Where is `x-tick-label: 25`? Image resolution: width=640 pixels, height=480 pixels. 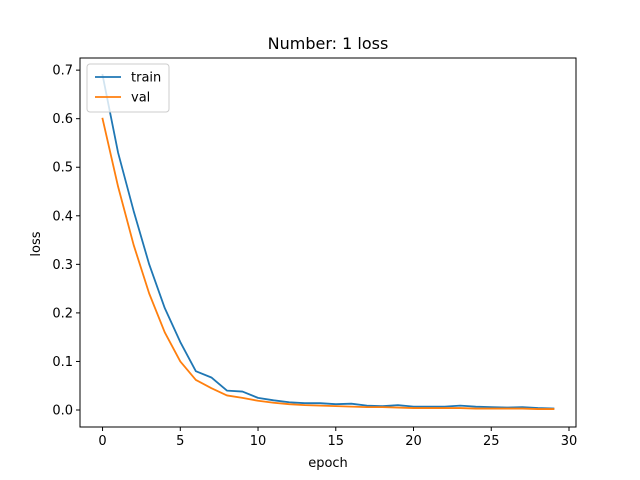 x-tick-label: 25 is located at coordinates (491, 441).